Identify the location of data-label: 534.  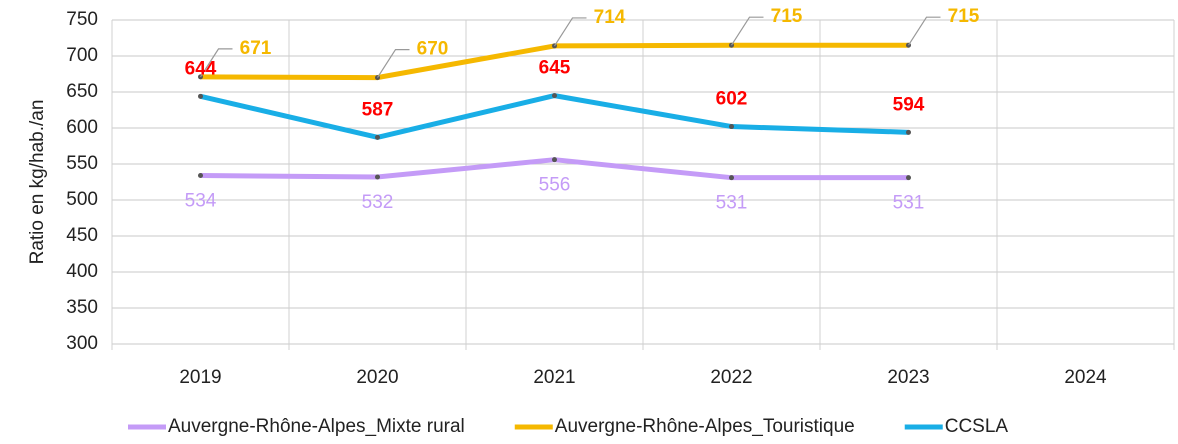
(201, 201).